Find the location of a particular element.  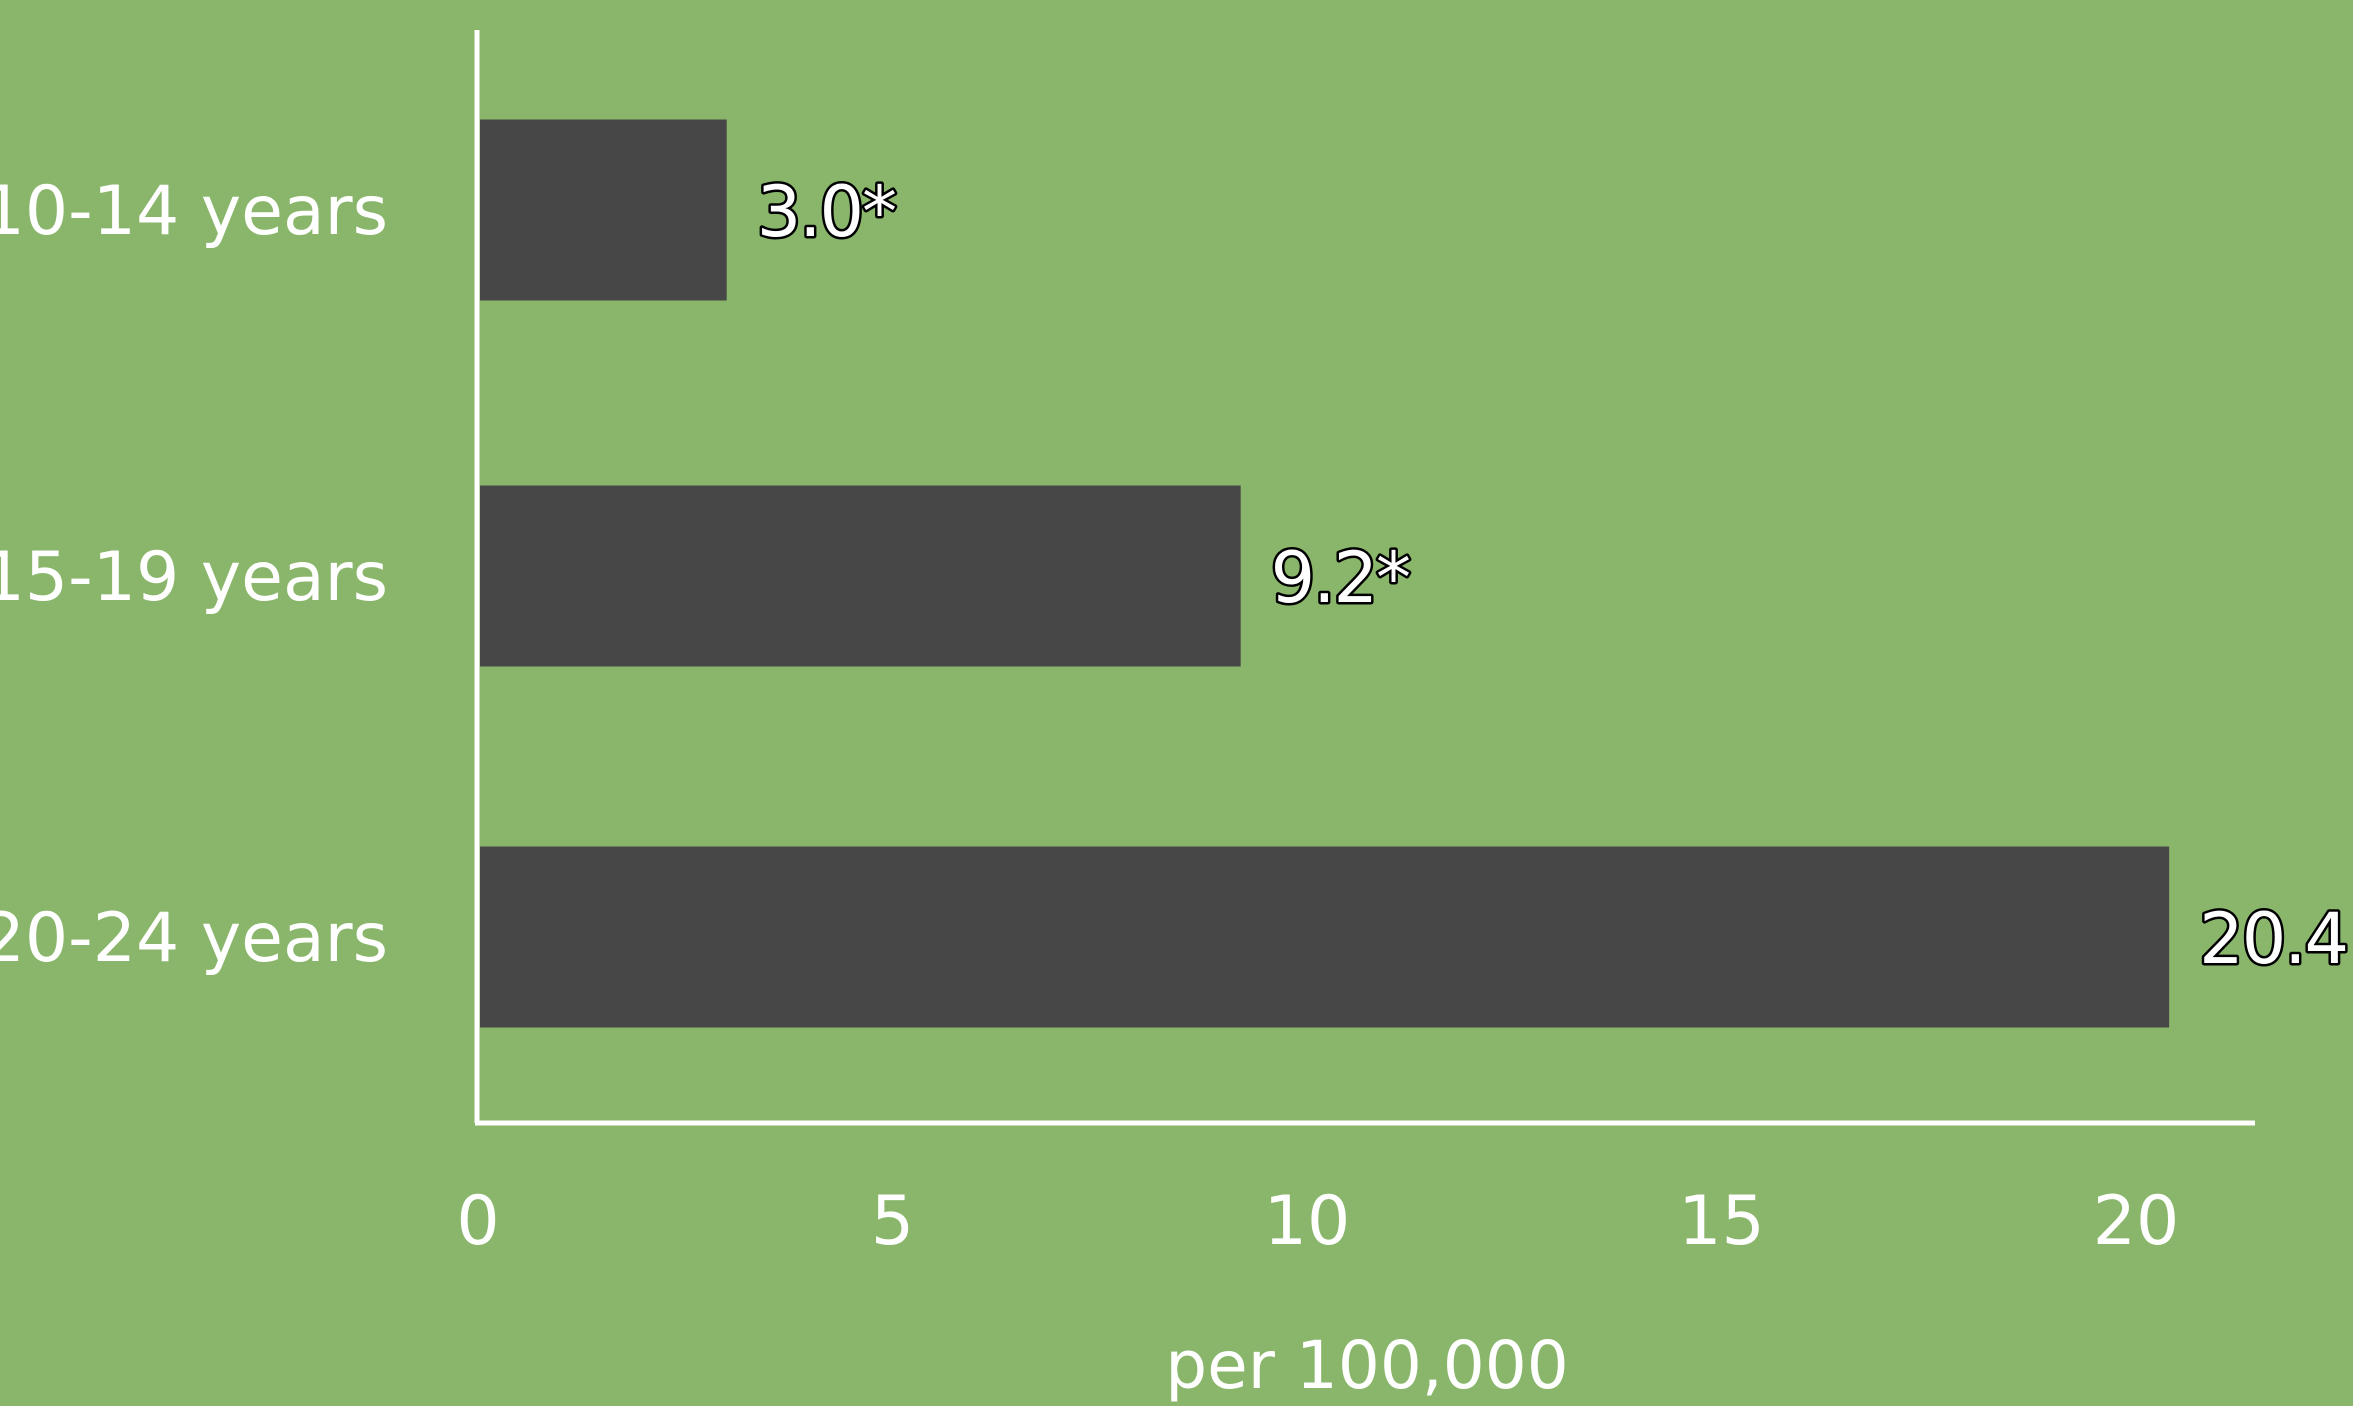

x-tick-label: 5 is located at coordinates (892, 1221).